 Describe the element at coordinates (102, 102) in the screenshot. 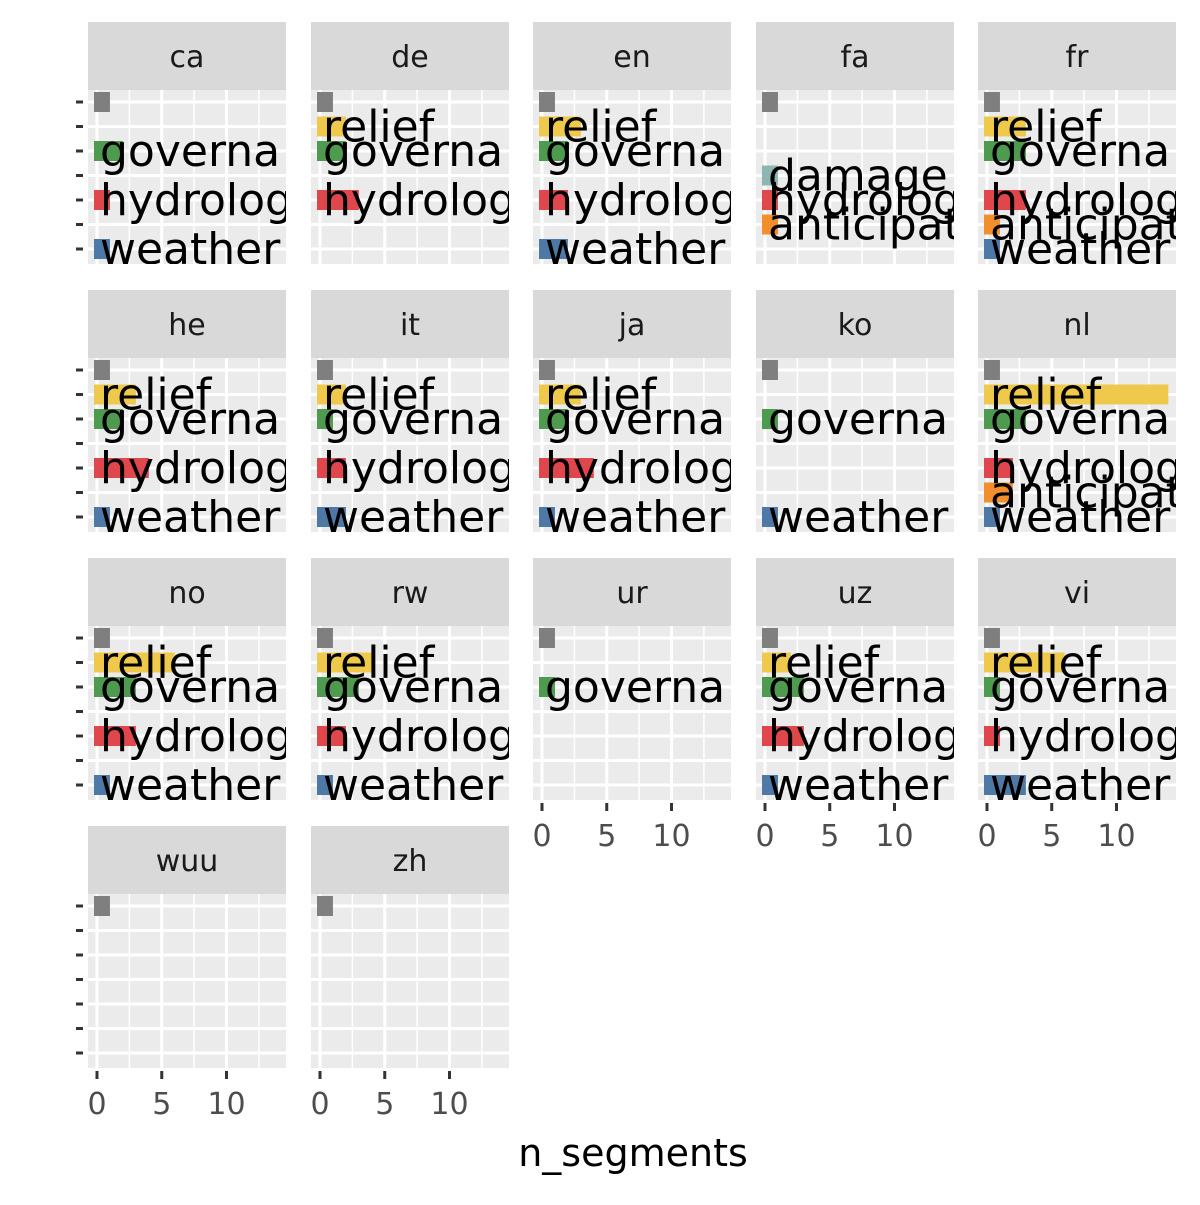

I see `bar-ca-unlabeled` at that location.